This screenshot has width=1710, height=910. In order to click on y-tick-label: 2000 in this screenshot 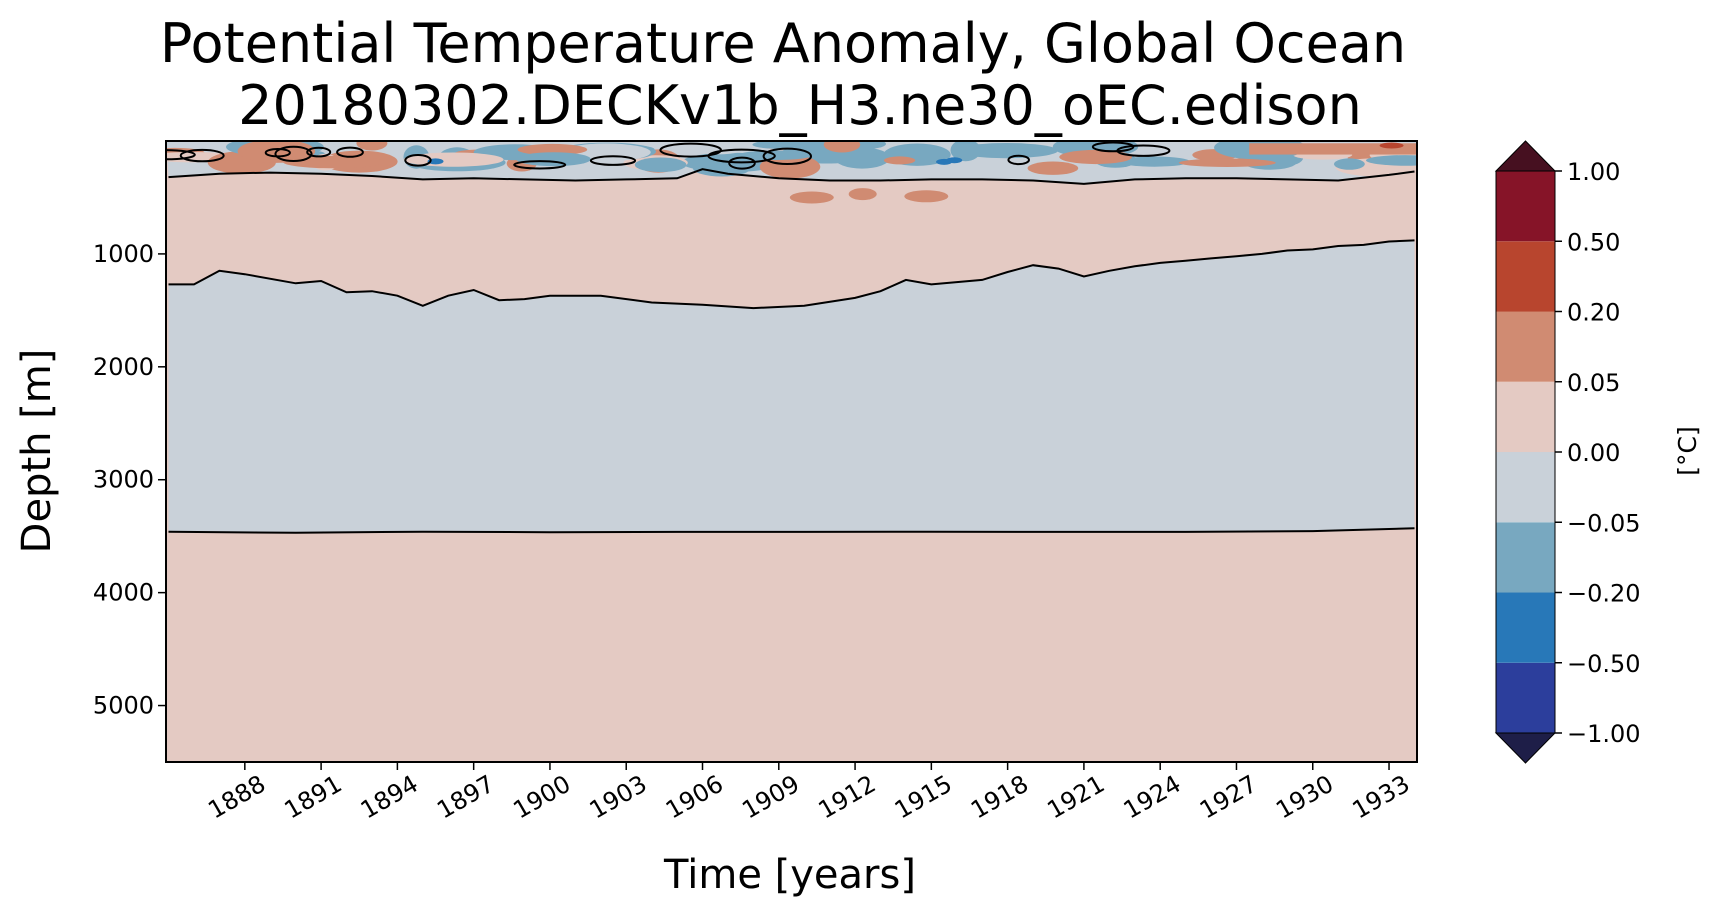, I will do `click(123, 367)`.